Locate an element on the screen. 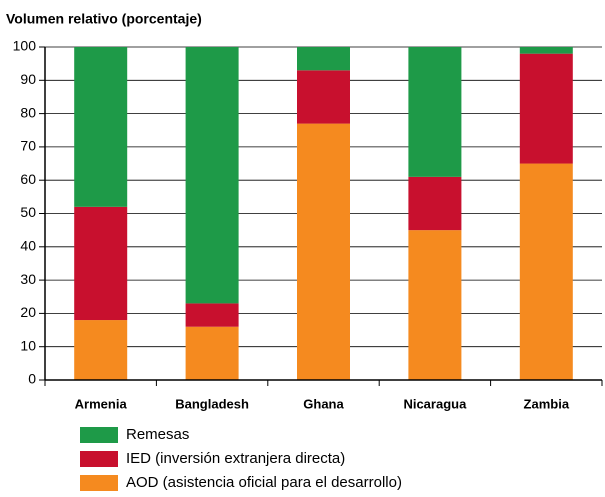  y-tick-label: 50 is located at coordinates (28, 212).